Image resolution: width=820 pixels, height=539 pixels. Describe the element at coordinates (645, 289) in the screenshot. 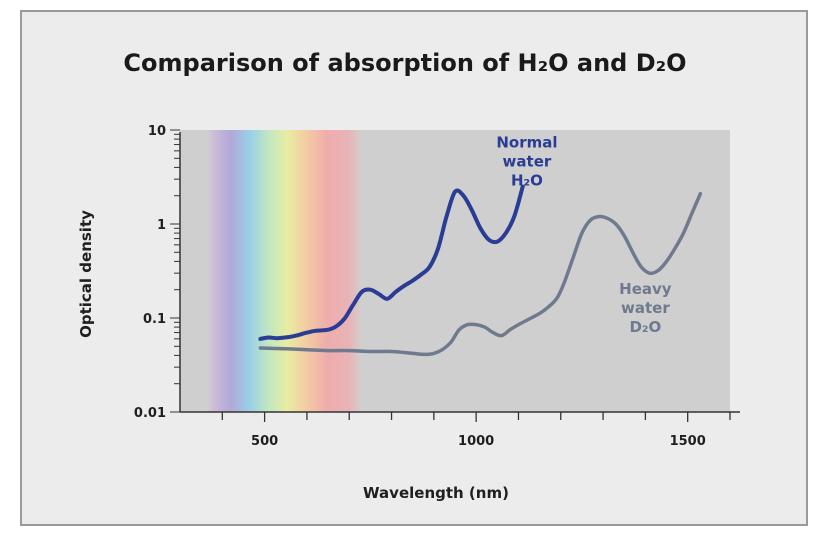

I see `series-label-line: Heavy` at that location.